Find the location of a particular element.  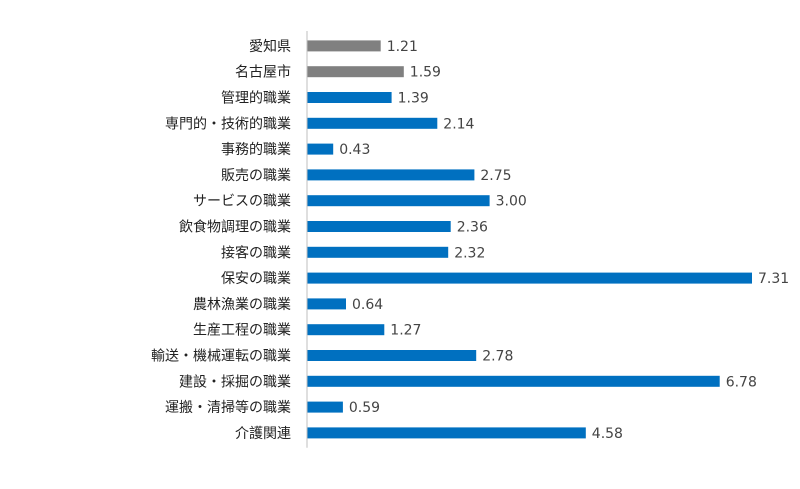

category-label-2: 管理的職業 is located at coordinates (256, 99).